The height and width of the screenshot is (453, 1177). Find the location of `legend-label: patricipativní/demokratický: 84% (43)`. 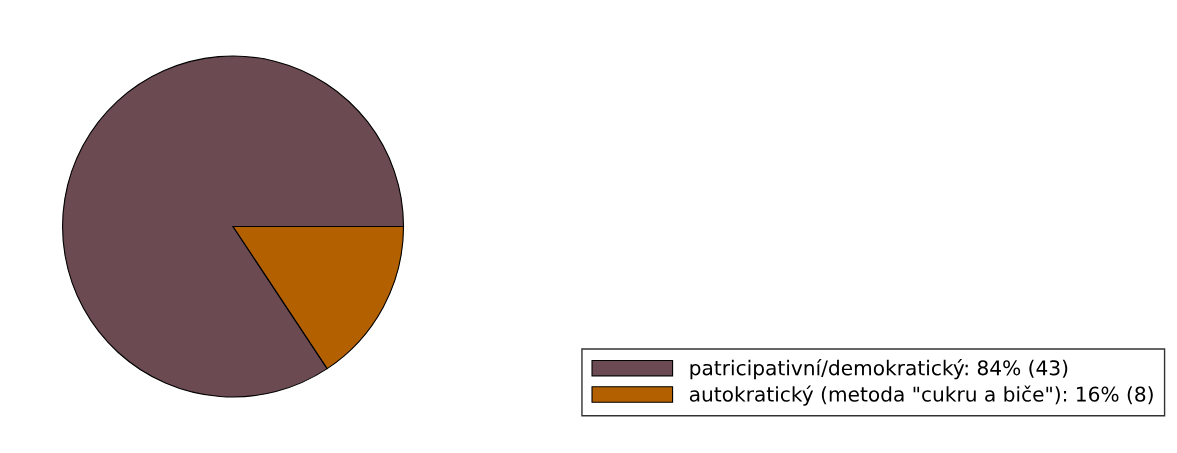

legend-label: patricipativní/demokratický: 84% (43) is located at coordinates (879, 369).